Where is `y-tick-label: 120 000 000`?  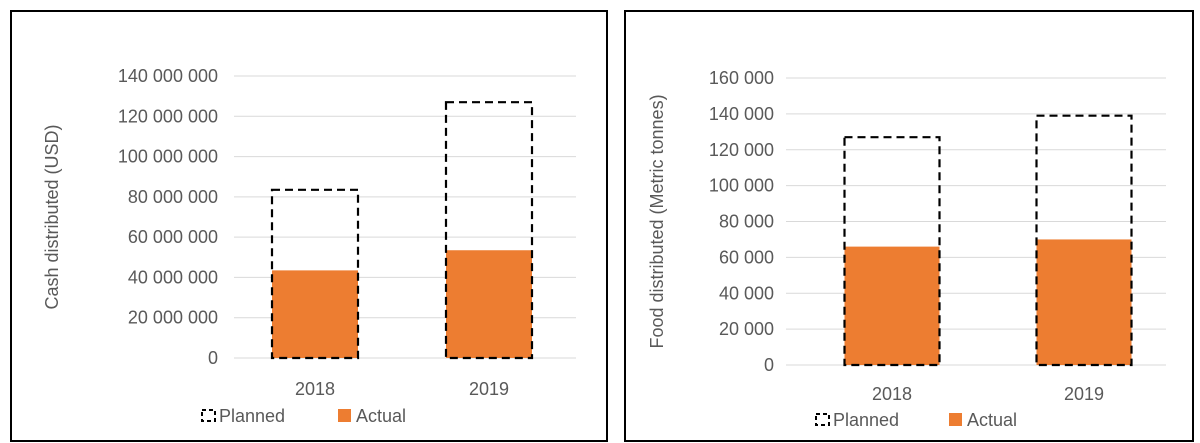
y-tick-label: 120 000 000 is located at coordinates (168, 116).